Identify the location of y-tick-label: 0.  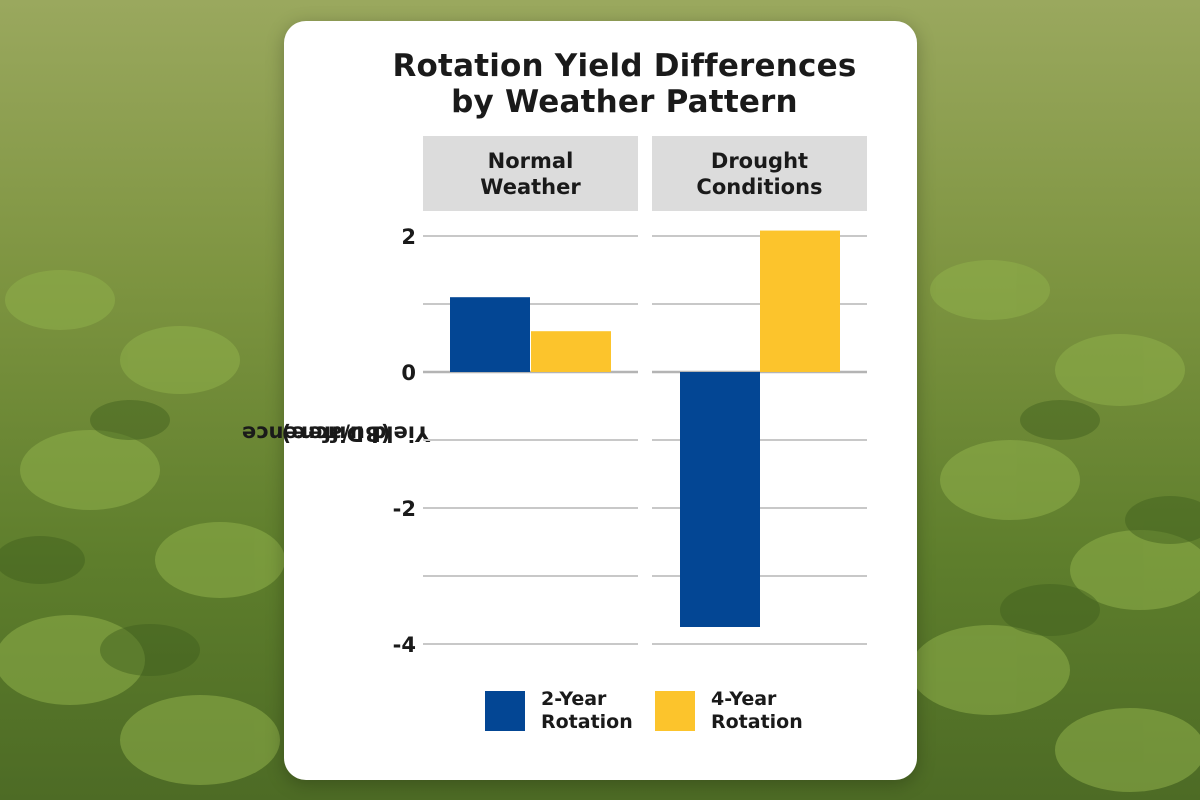
(408, 373).